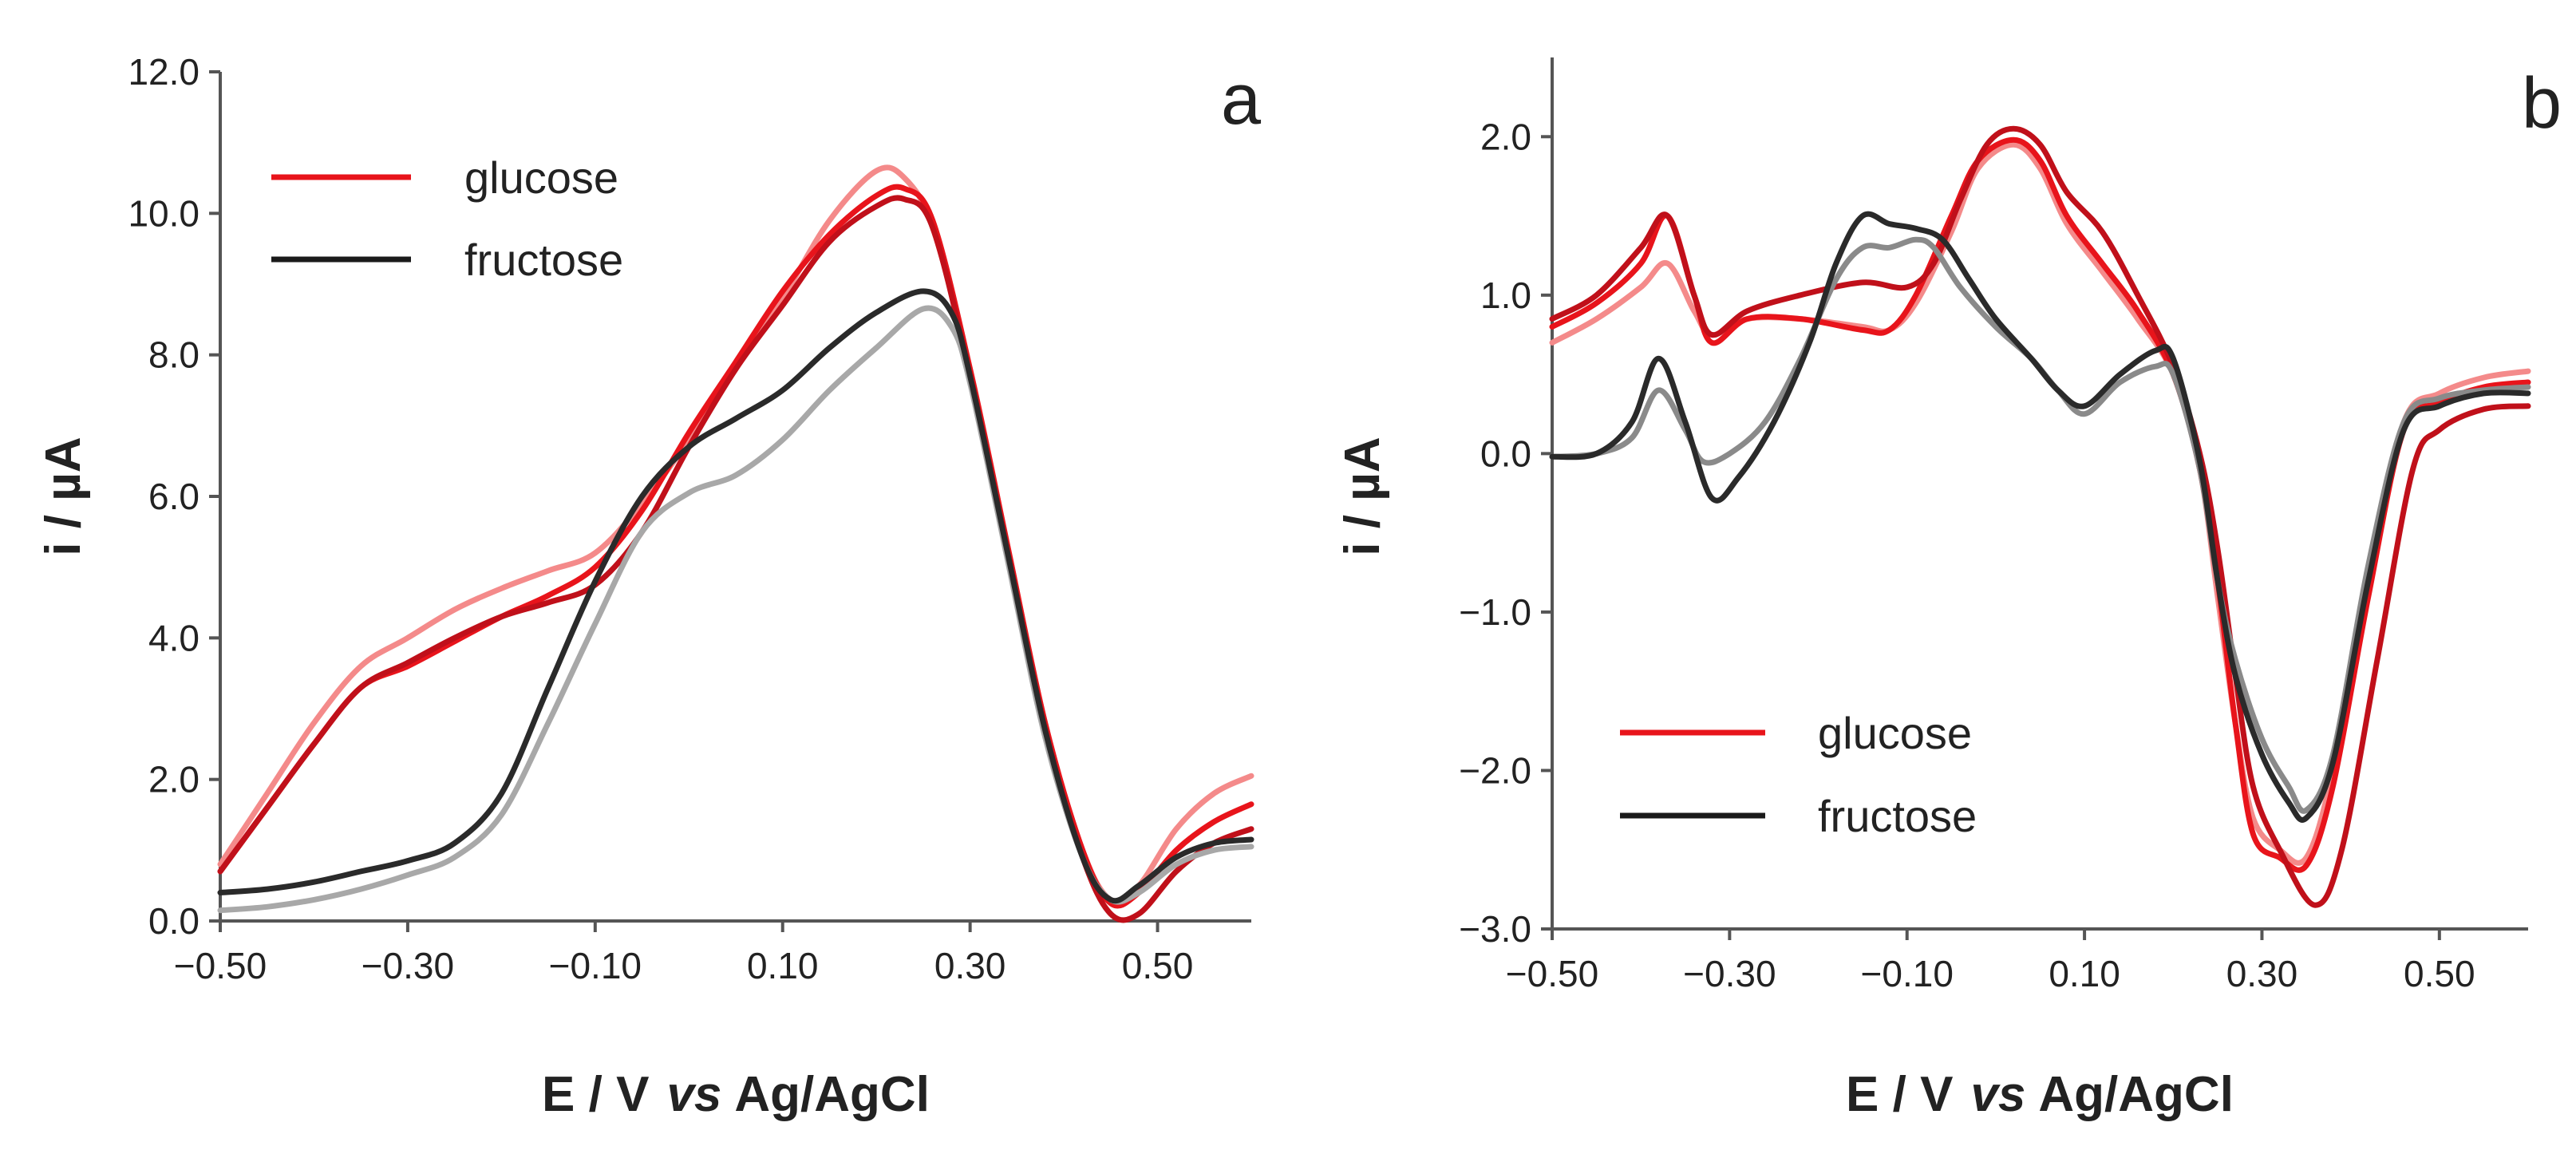  Describe the element at coordinates (1907, 974) in the screenshot. I see `panel-b-x-tick-label: −0.10` at that location.